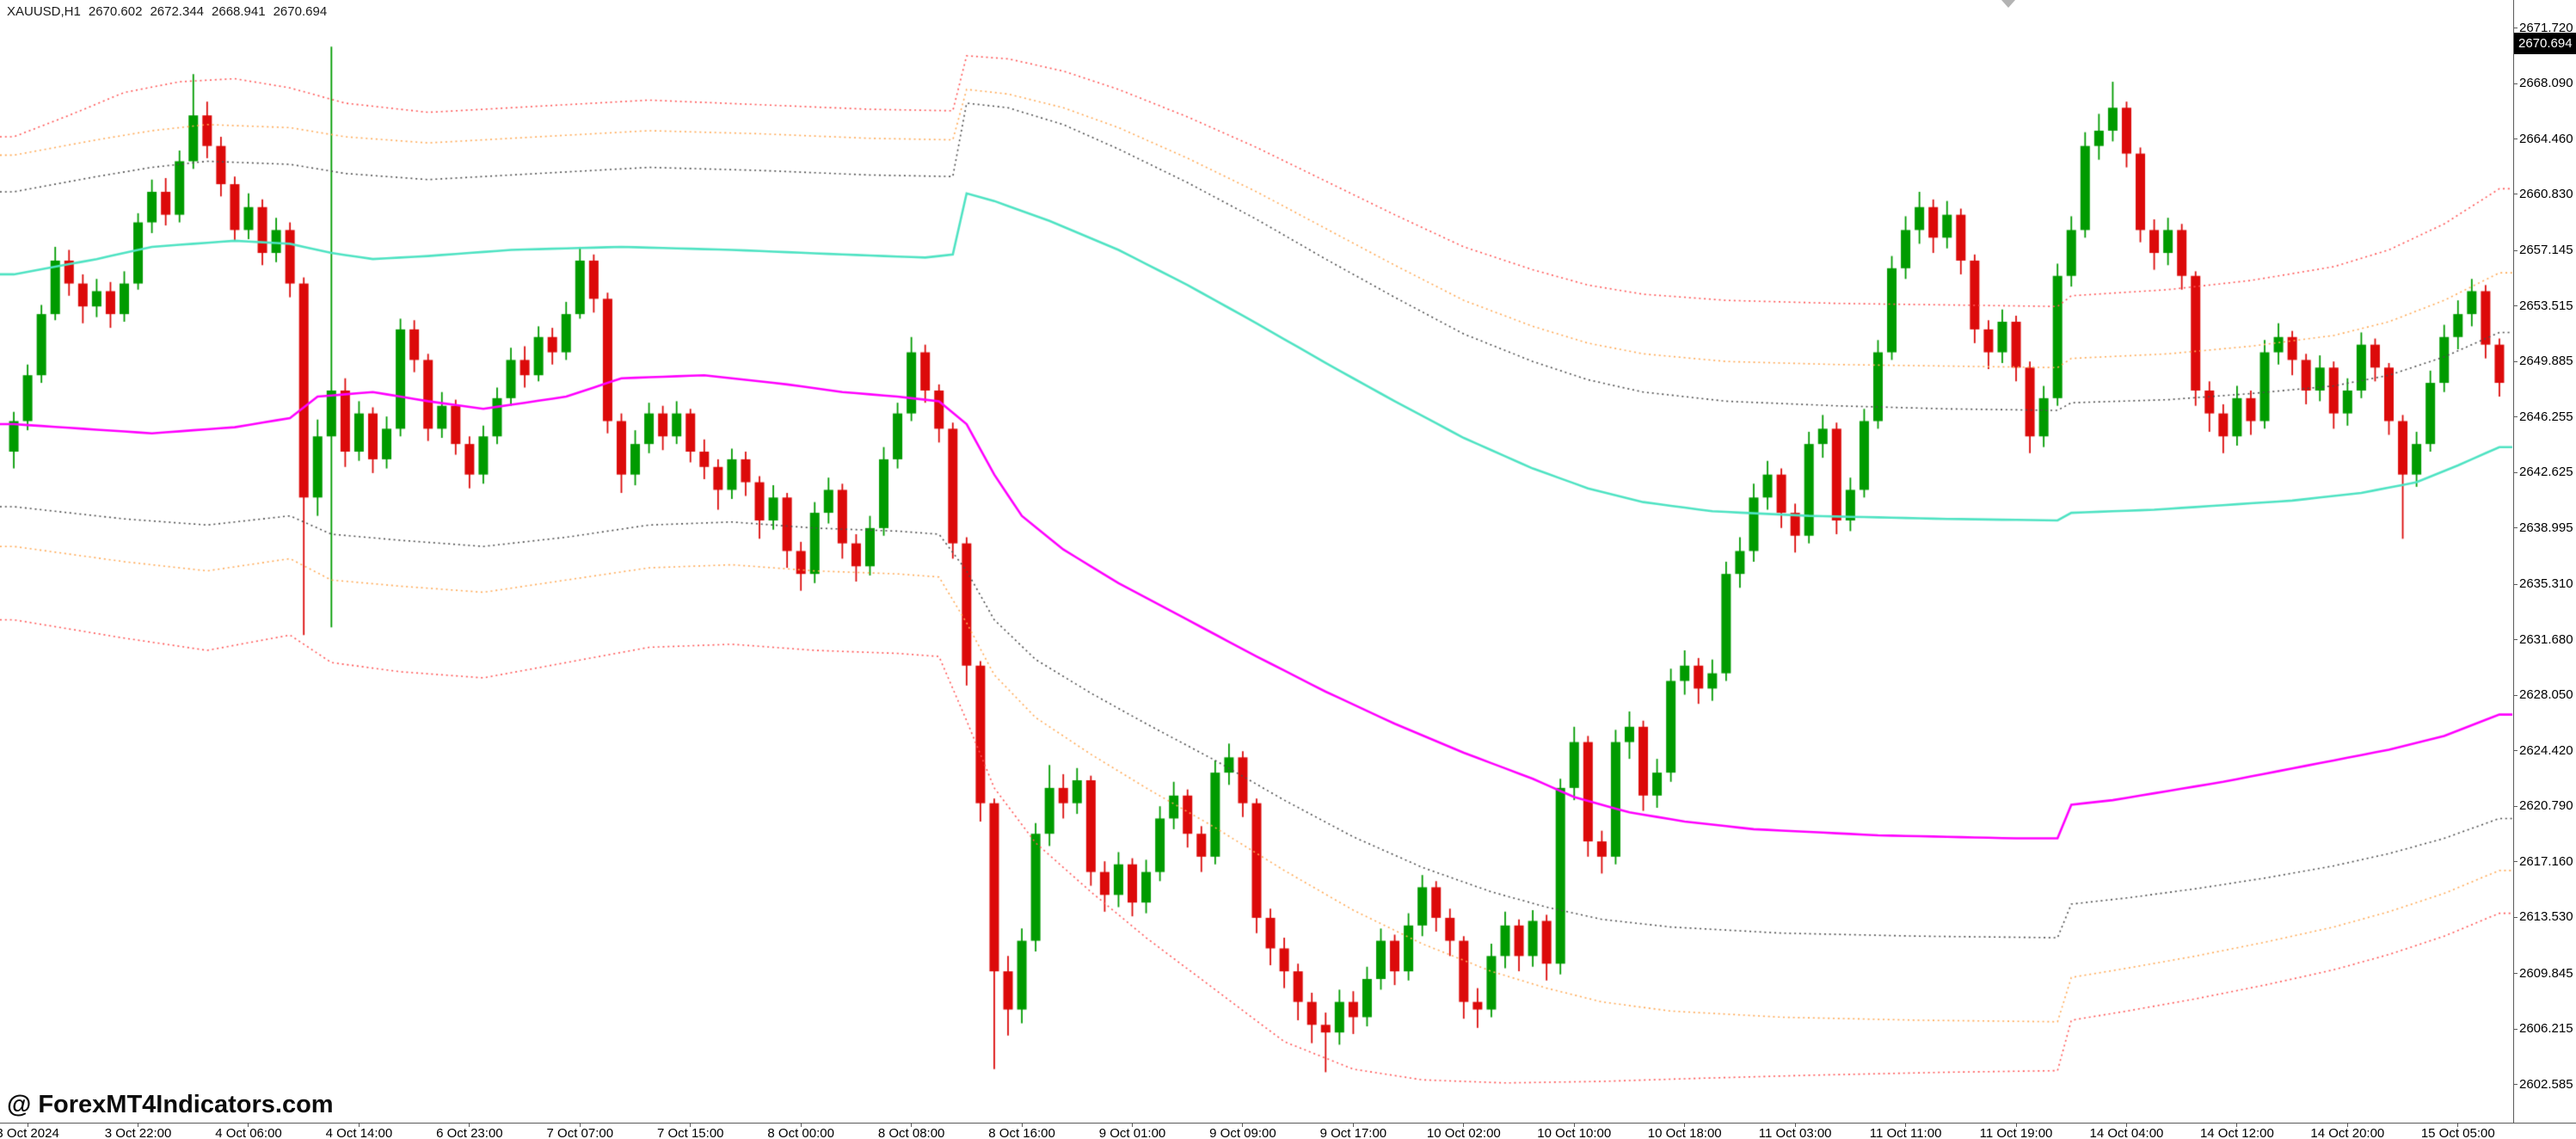  I want to click on time-axis-separator, so click(1288, 1123).